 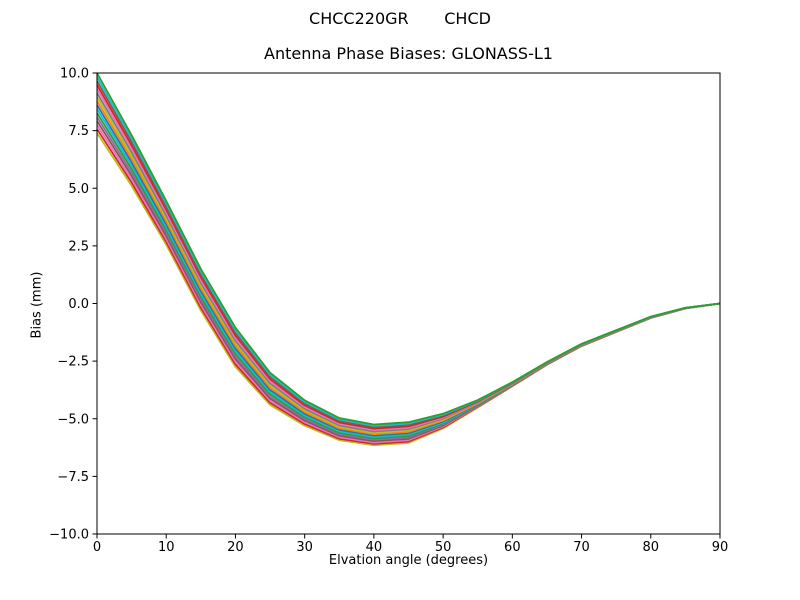 I want to click on x-tick-label: 20, so click(x=235, y=547).